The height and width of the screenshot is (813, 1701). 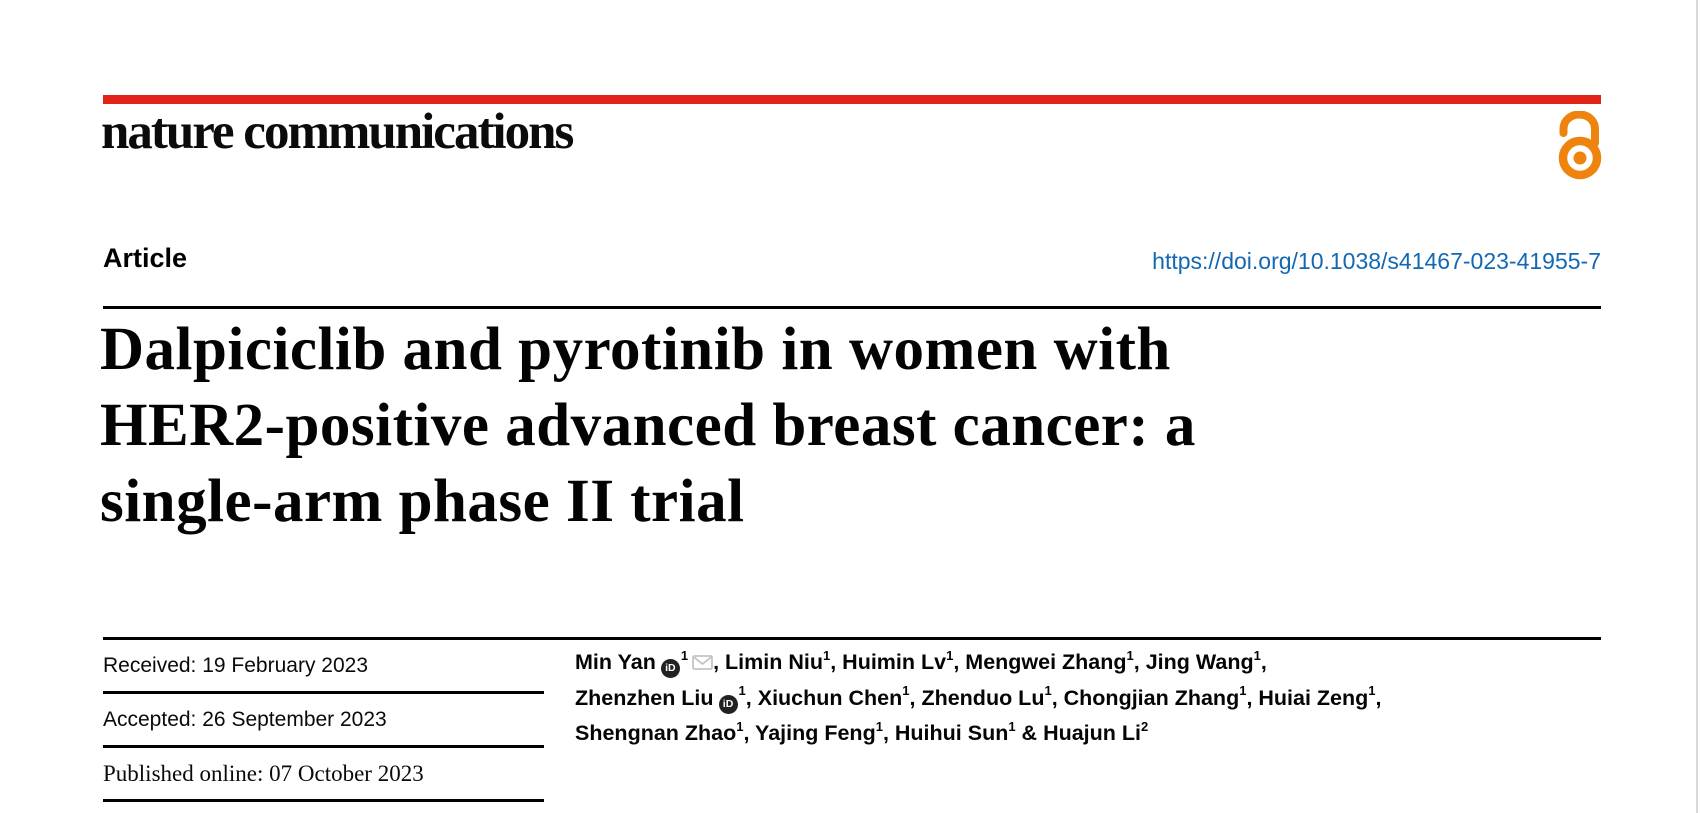 I want to click on received-date: 19 February 2023, so click(x=285, y=665).